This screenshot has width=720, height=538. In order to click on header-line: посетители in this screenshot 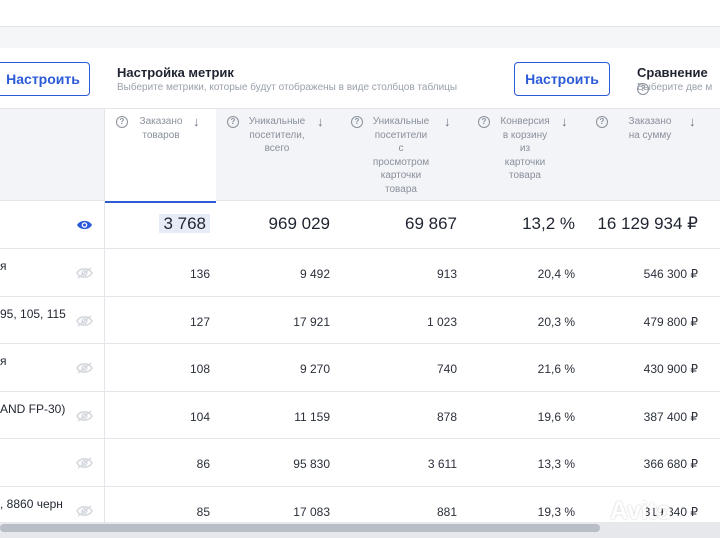, I will do `click(401, 135)`.